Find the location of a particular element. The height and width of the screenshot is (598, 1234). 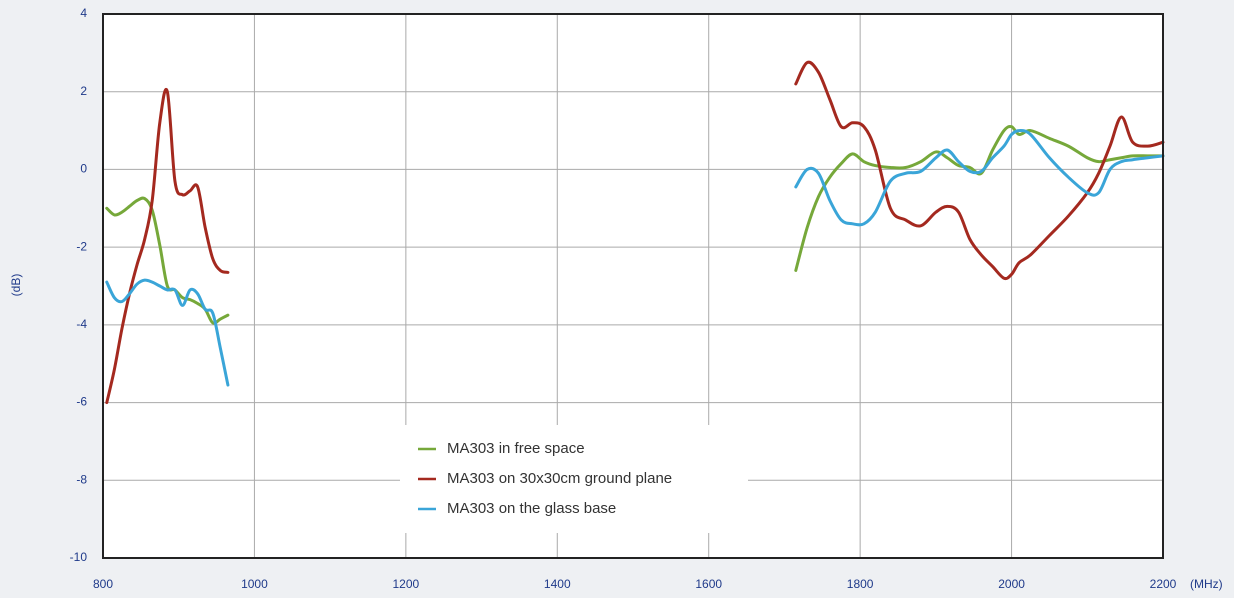

y-tick-label: -2 is located at coordinates (81, 246).